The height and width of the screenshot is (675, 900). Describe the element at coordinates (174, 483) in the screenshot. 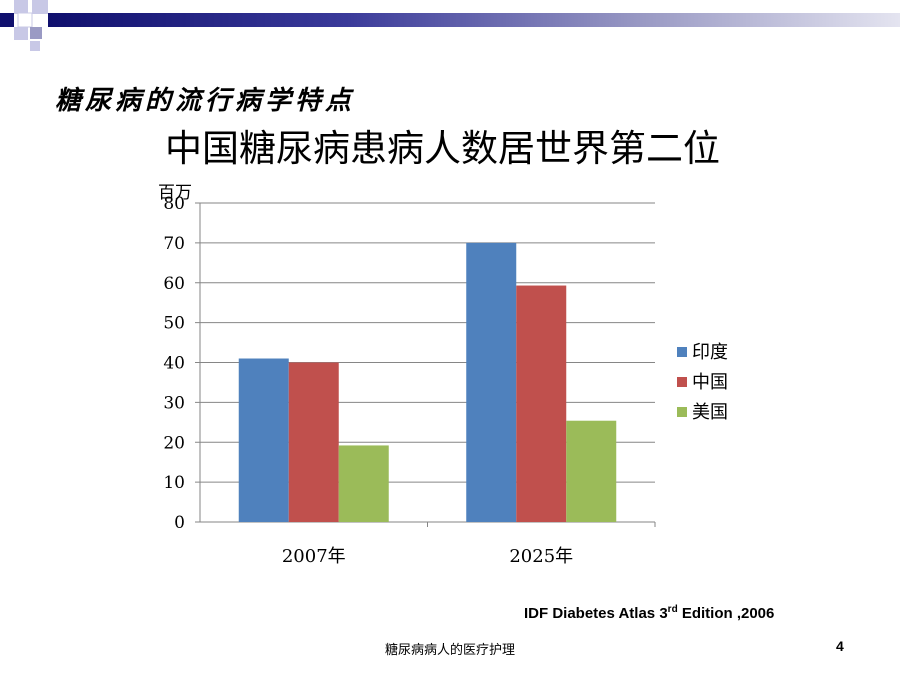

I see `y-tick-label: 10` at that location.